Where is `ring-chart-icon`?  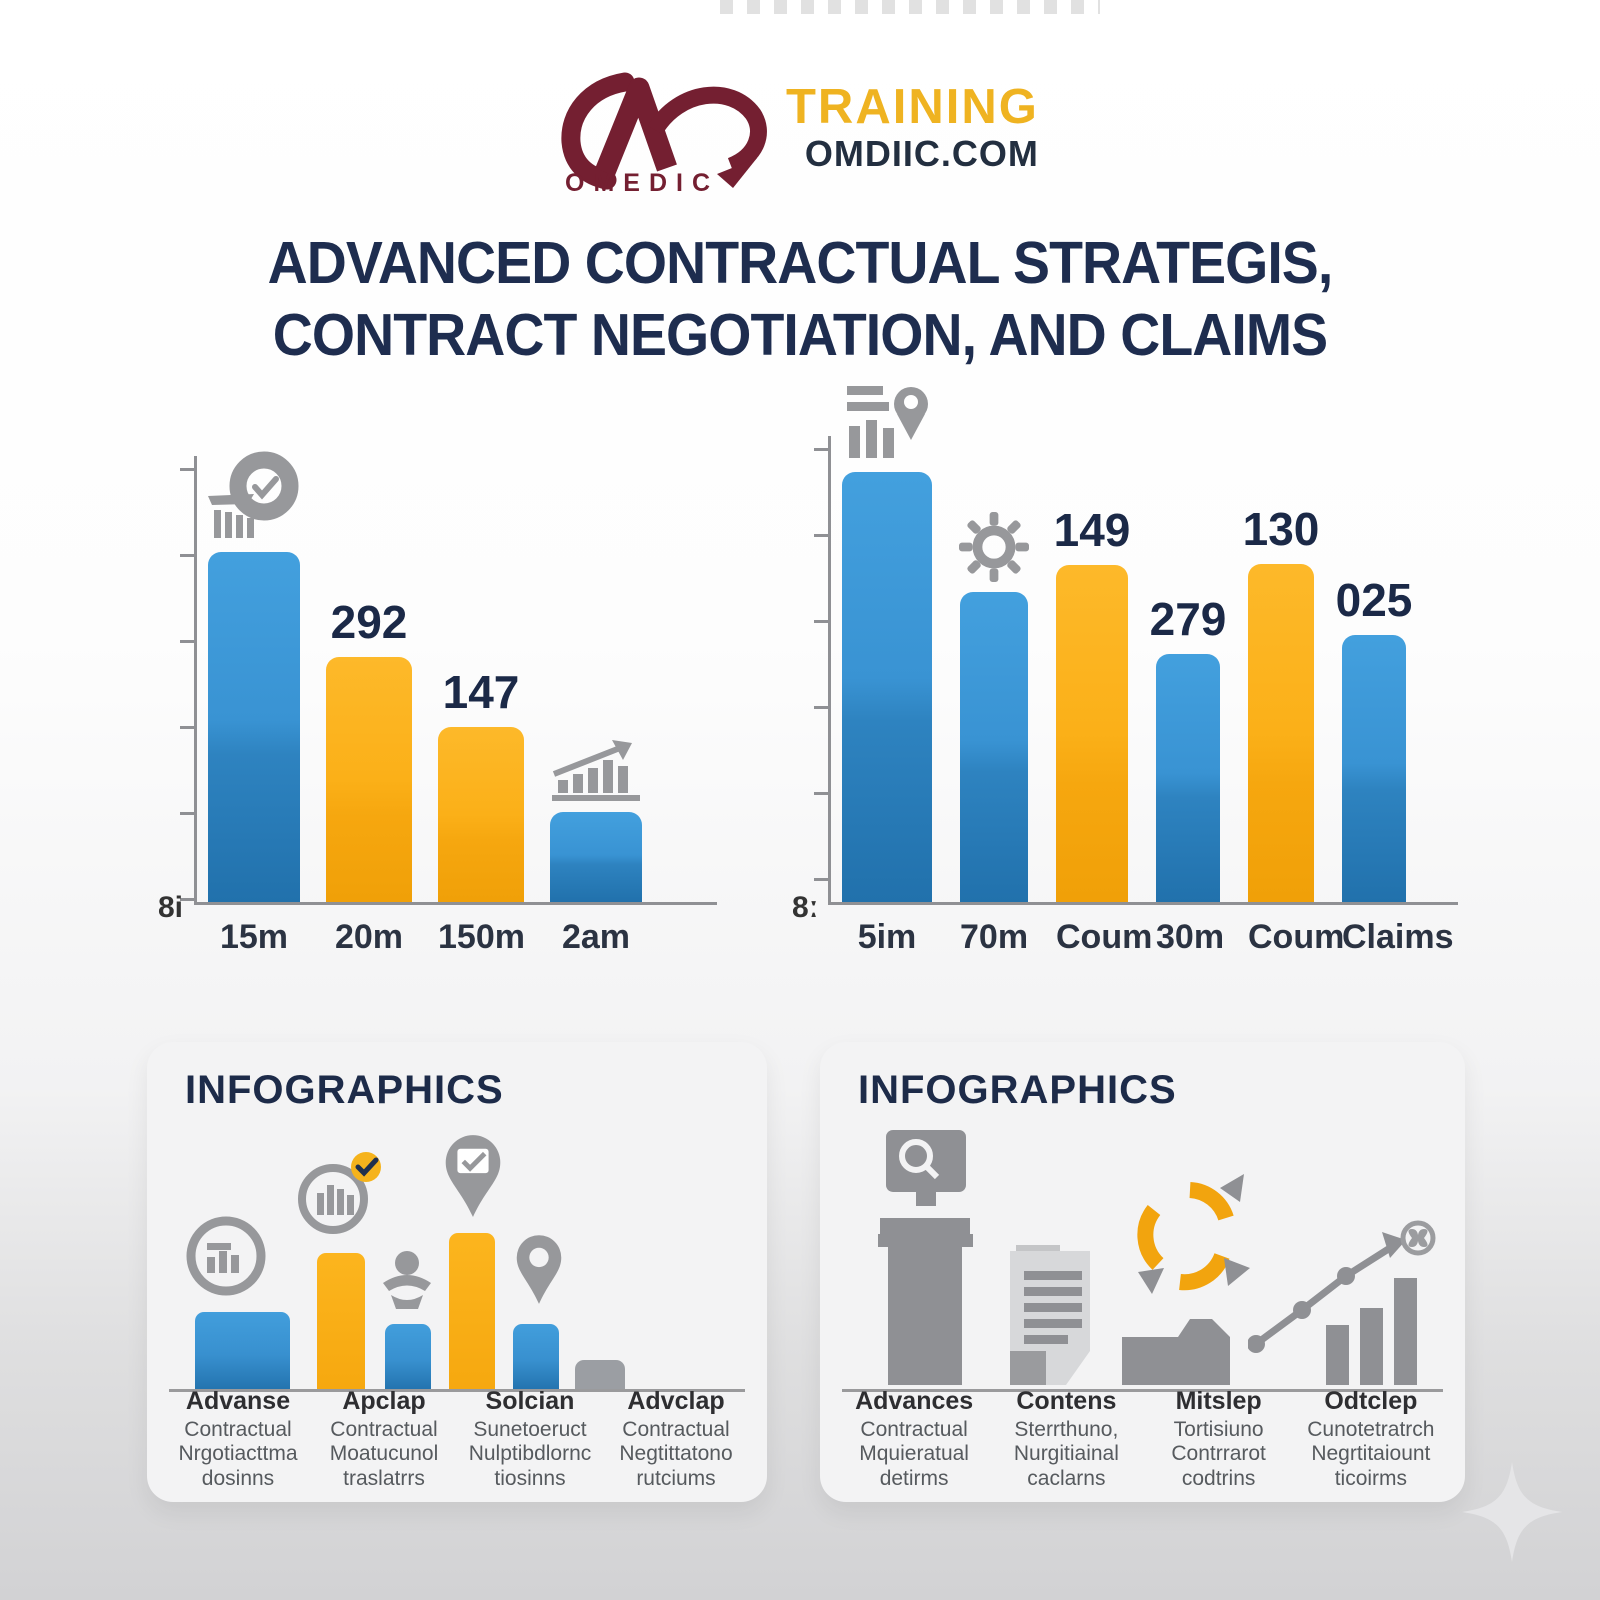
ring-chart-icon is located at coordinates (226, 1258).